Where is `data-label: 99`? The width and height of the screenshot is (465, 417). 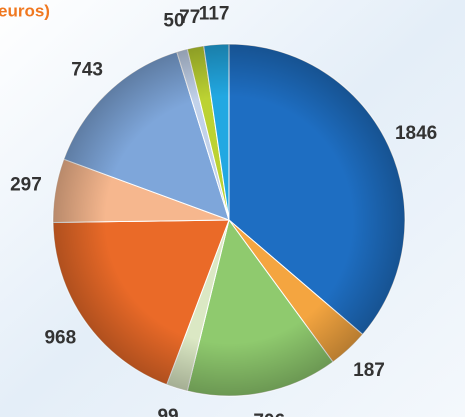 data-label: 99 is located at coordinates (167, 411).